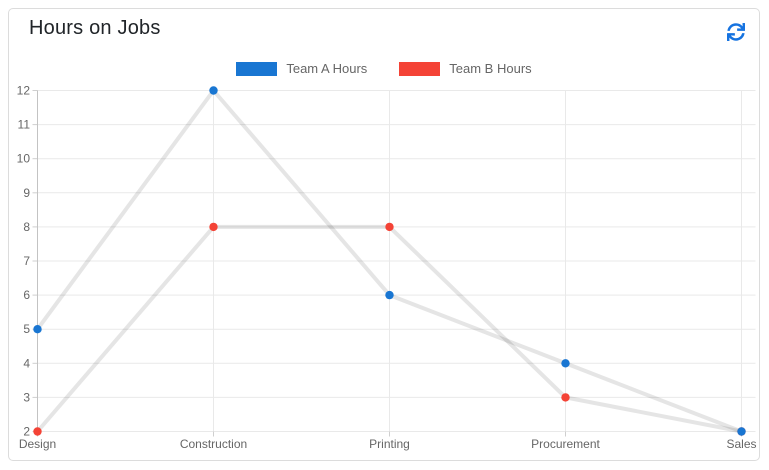  Describe the element at coordinates (95, 28) in the screenshot. I see `page-title: Hours on Jobs` at that location.